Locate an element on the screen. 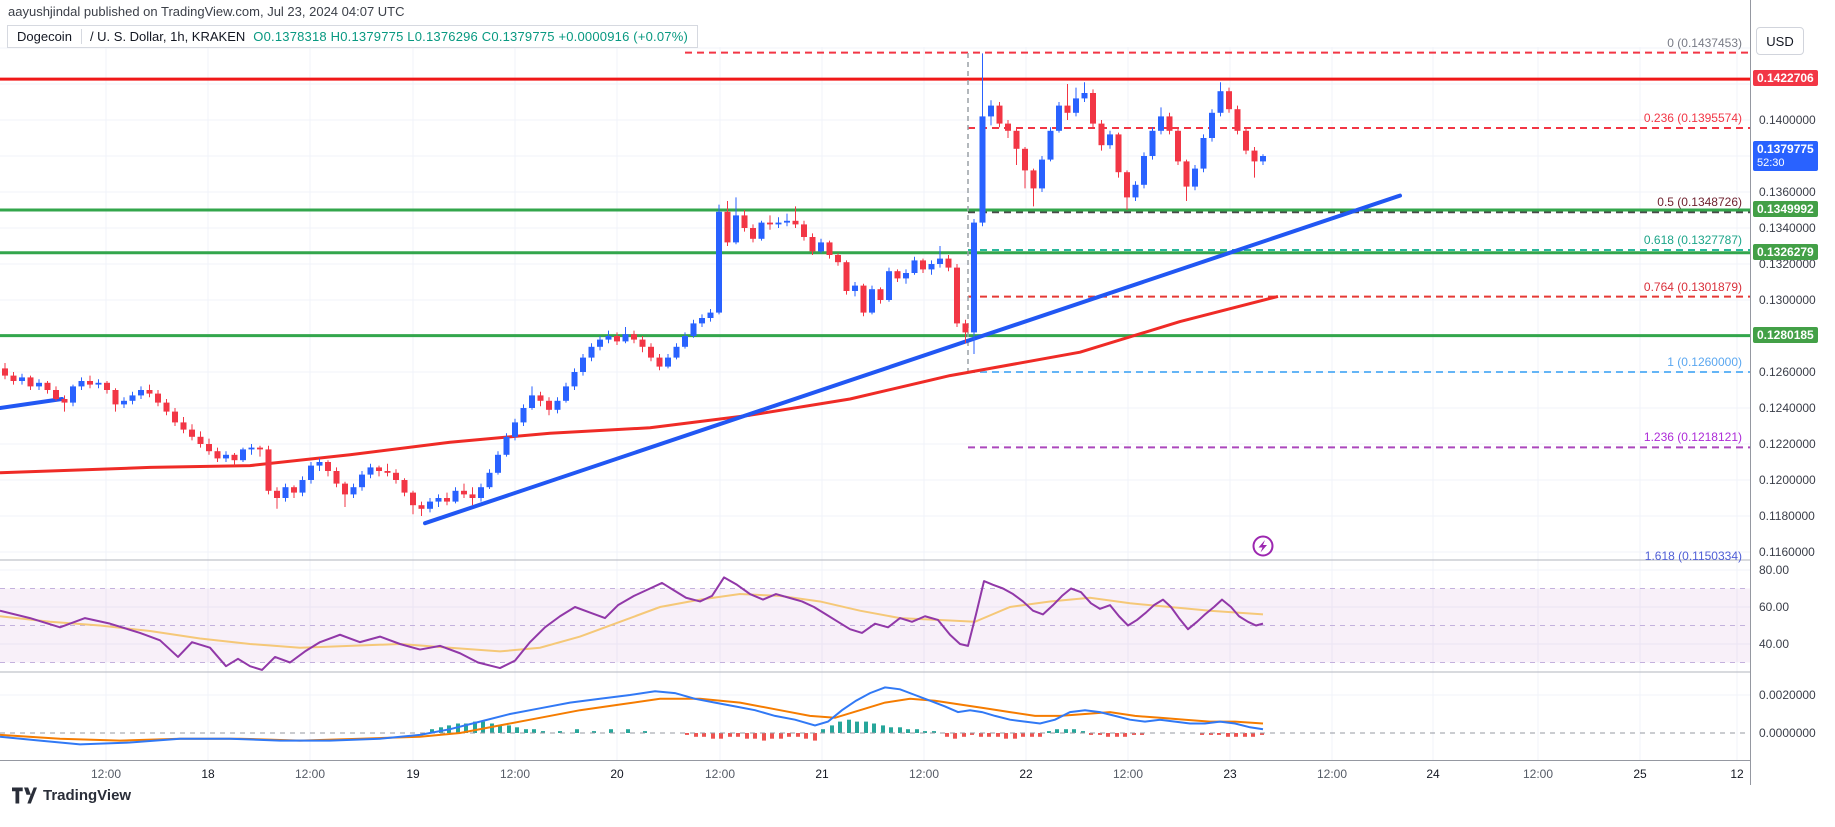 This screenshot has height=827, width=1835. tradingview-logo: TradingView is located at coordinates (71, 795).